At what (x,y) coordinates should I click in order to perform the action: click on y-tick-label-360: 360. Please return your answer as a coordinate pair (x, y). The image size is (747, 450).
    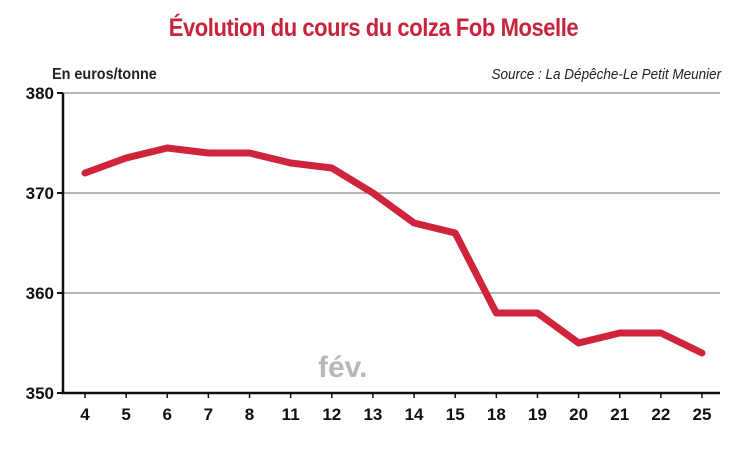
    Looking at the image, I should click on (40, 293).